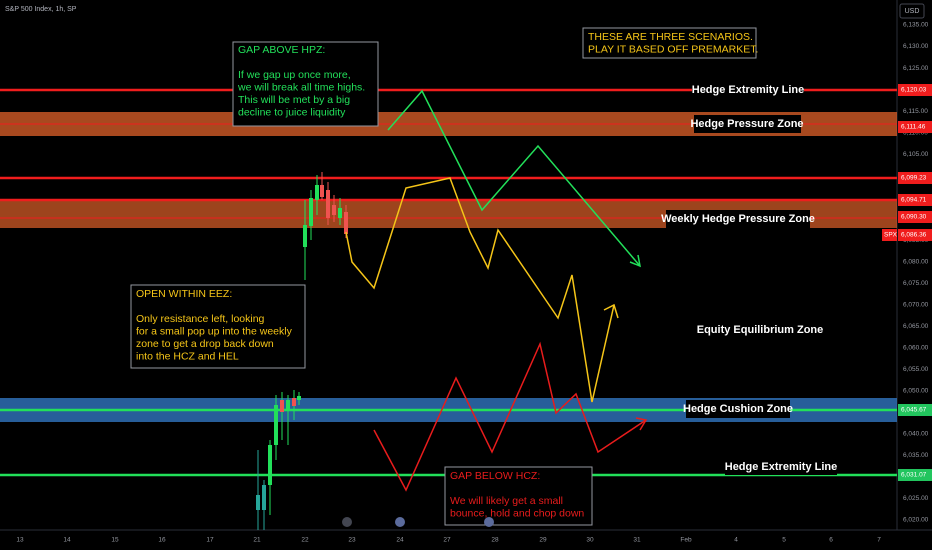  I want to click on price-label: 6,105.00, so click(916, 154).